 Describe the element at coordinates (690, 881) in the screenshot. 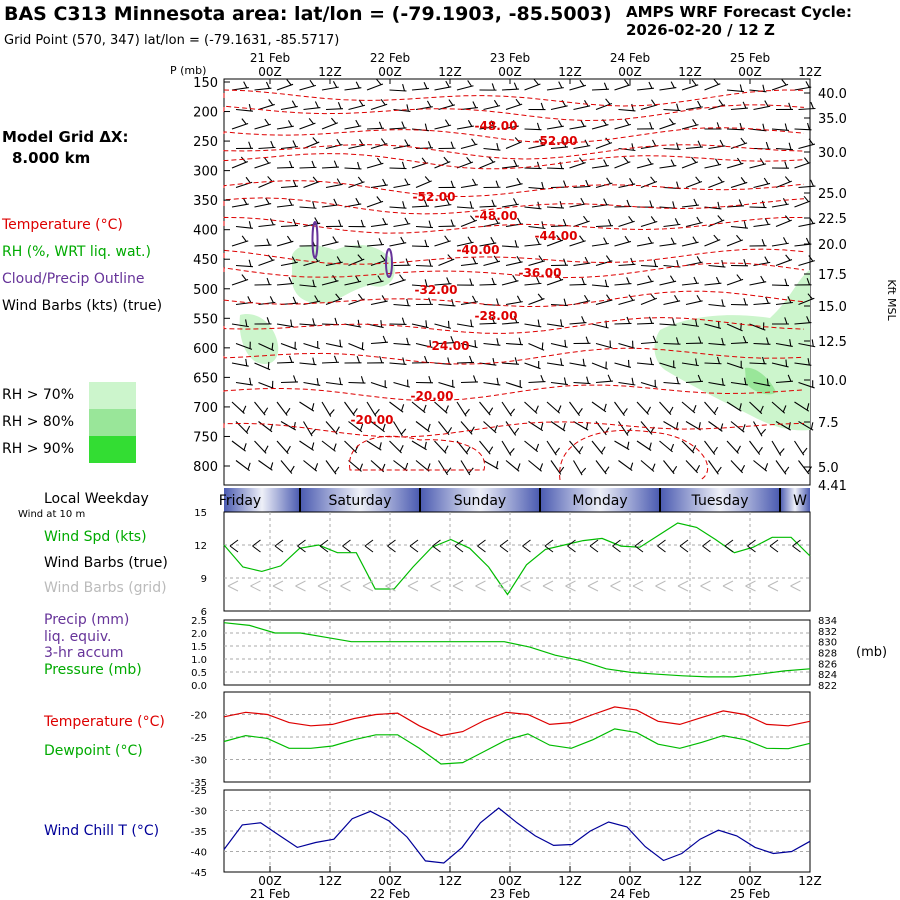

I see `bottom-tick-label: 12Z` at that location.